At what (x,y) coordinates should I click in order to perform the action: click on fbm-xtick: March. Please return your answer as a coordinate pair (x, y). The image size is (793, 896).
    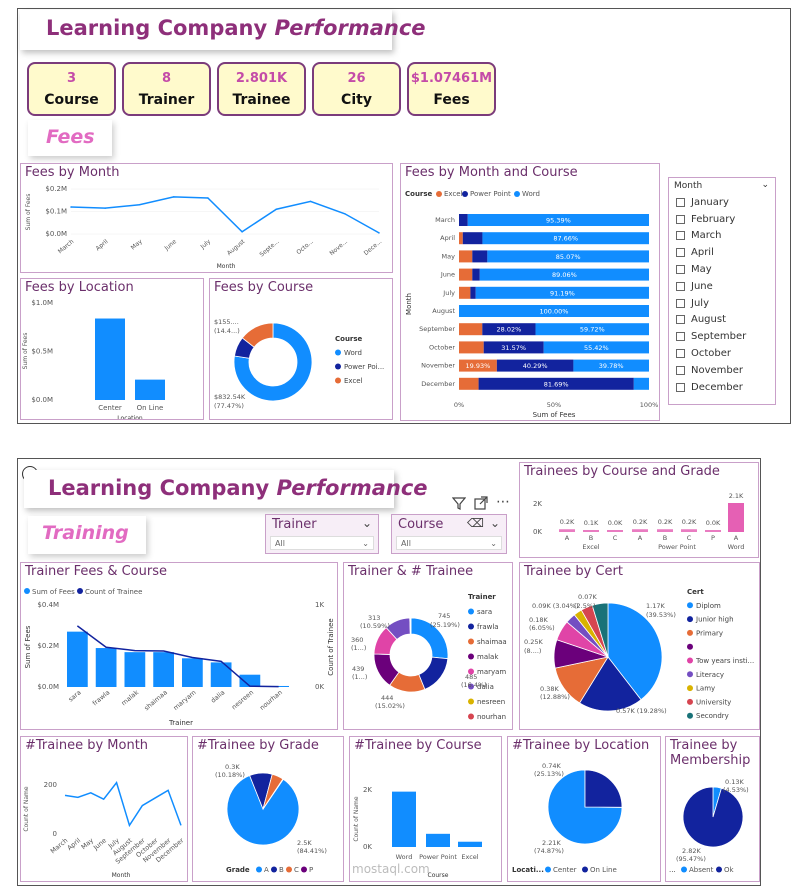
    Looking at the image, I should click on (66, 246).